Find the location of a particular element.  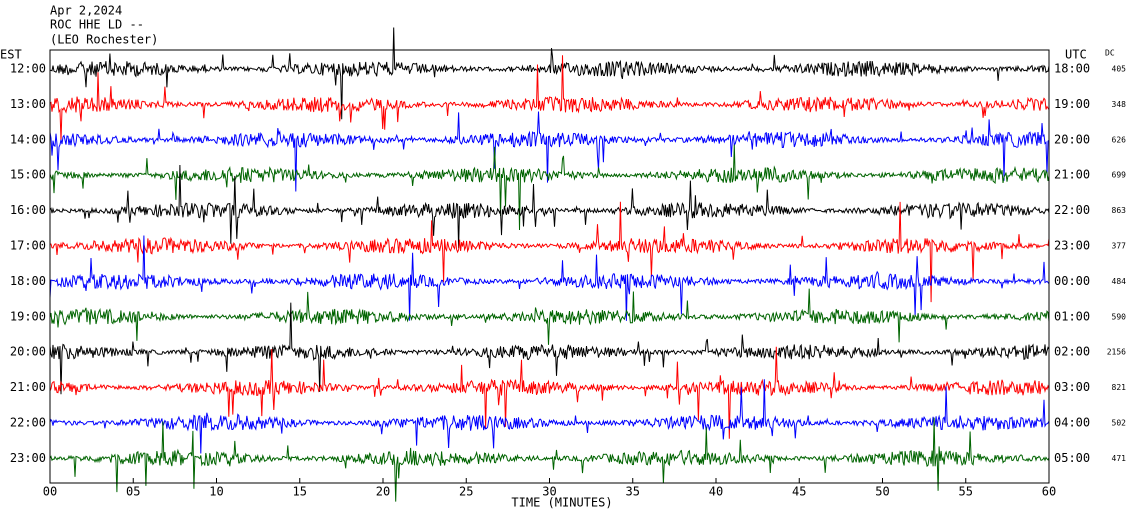

est-label: 16:00 is located at coordinates (28, 210).